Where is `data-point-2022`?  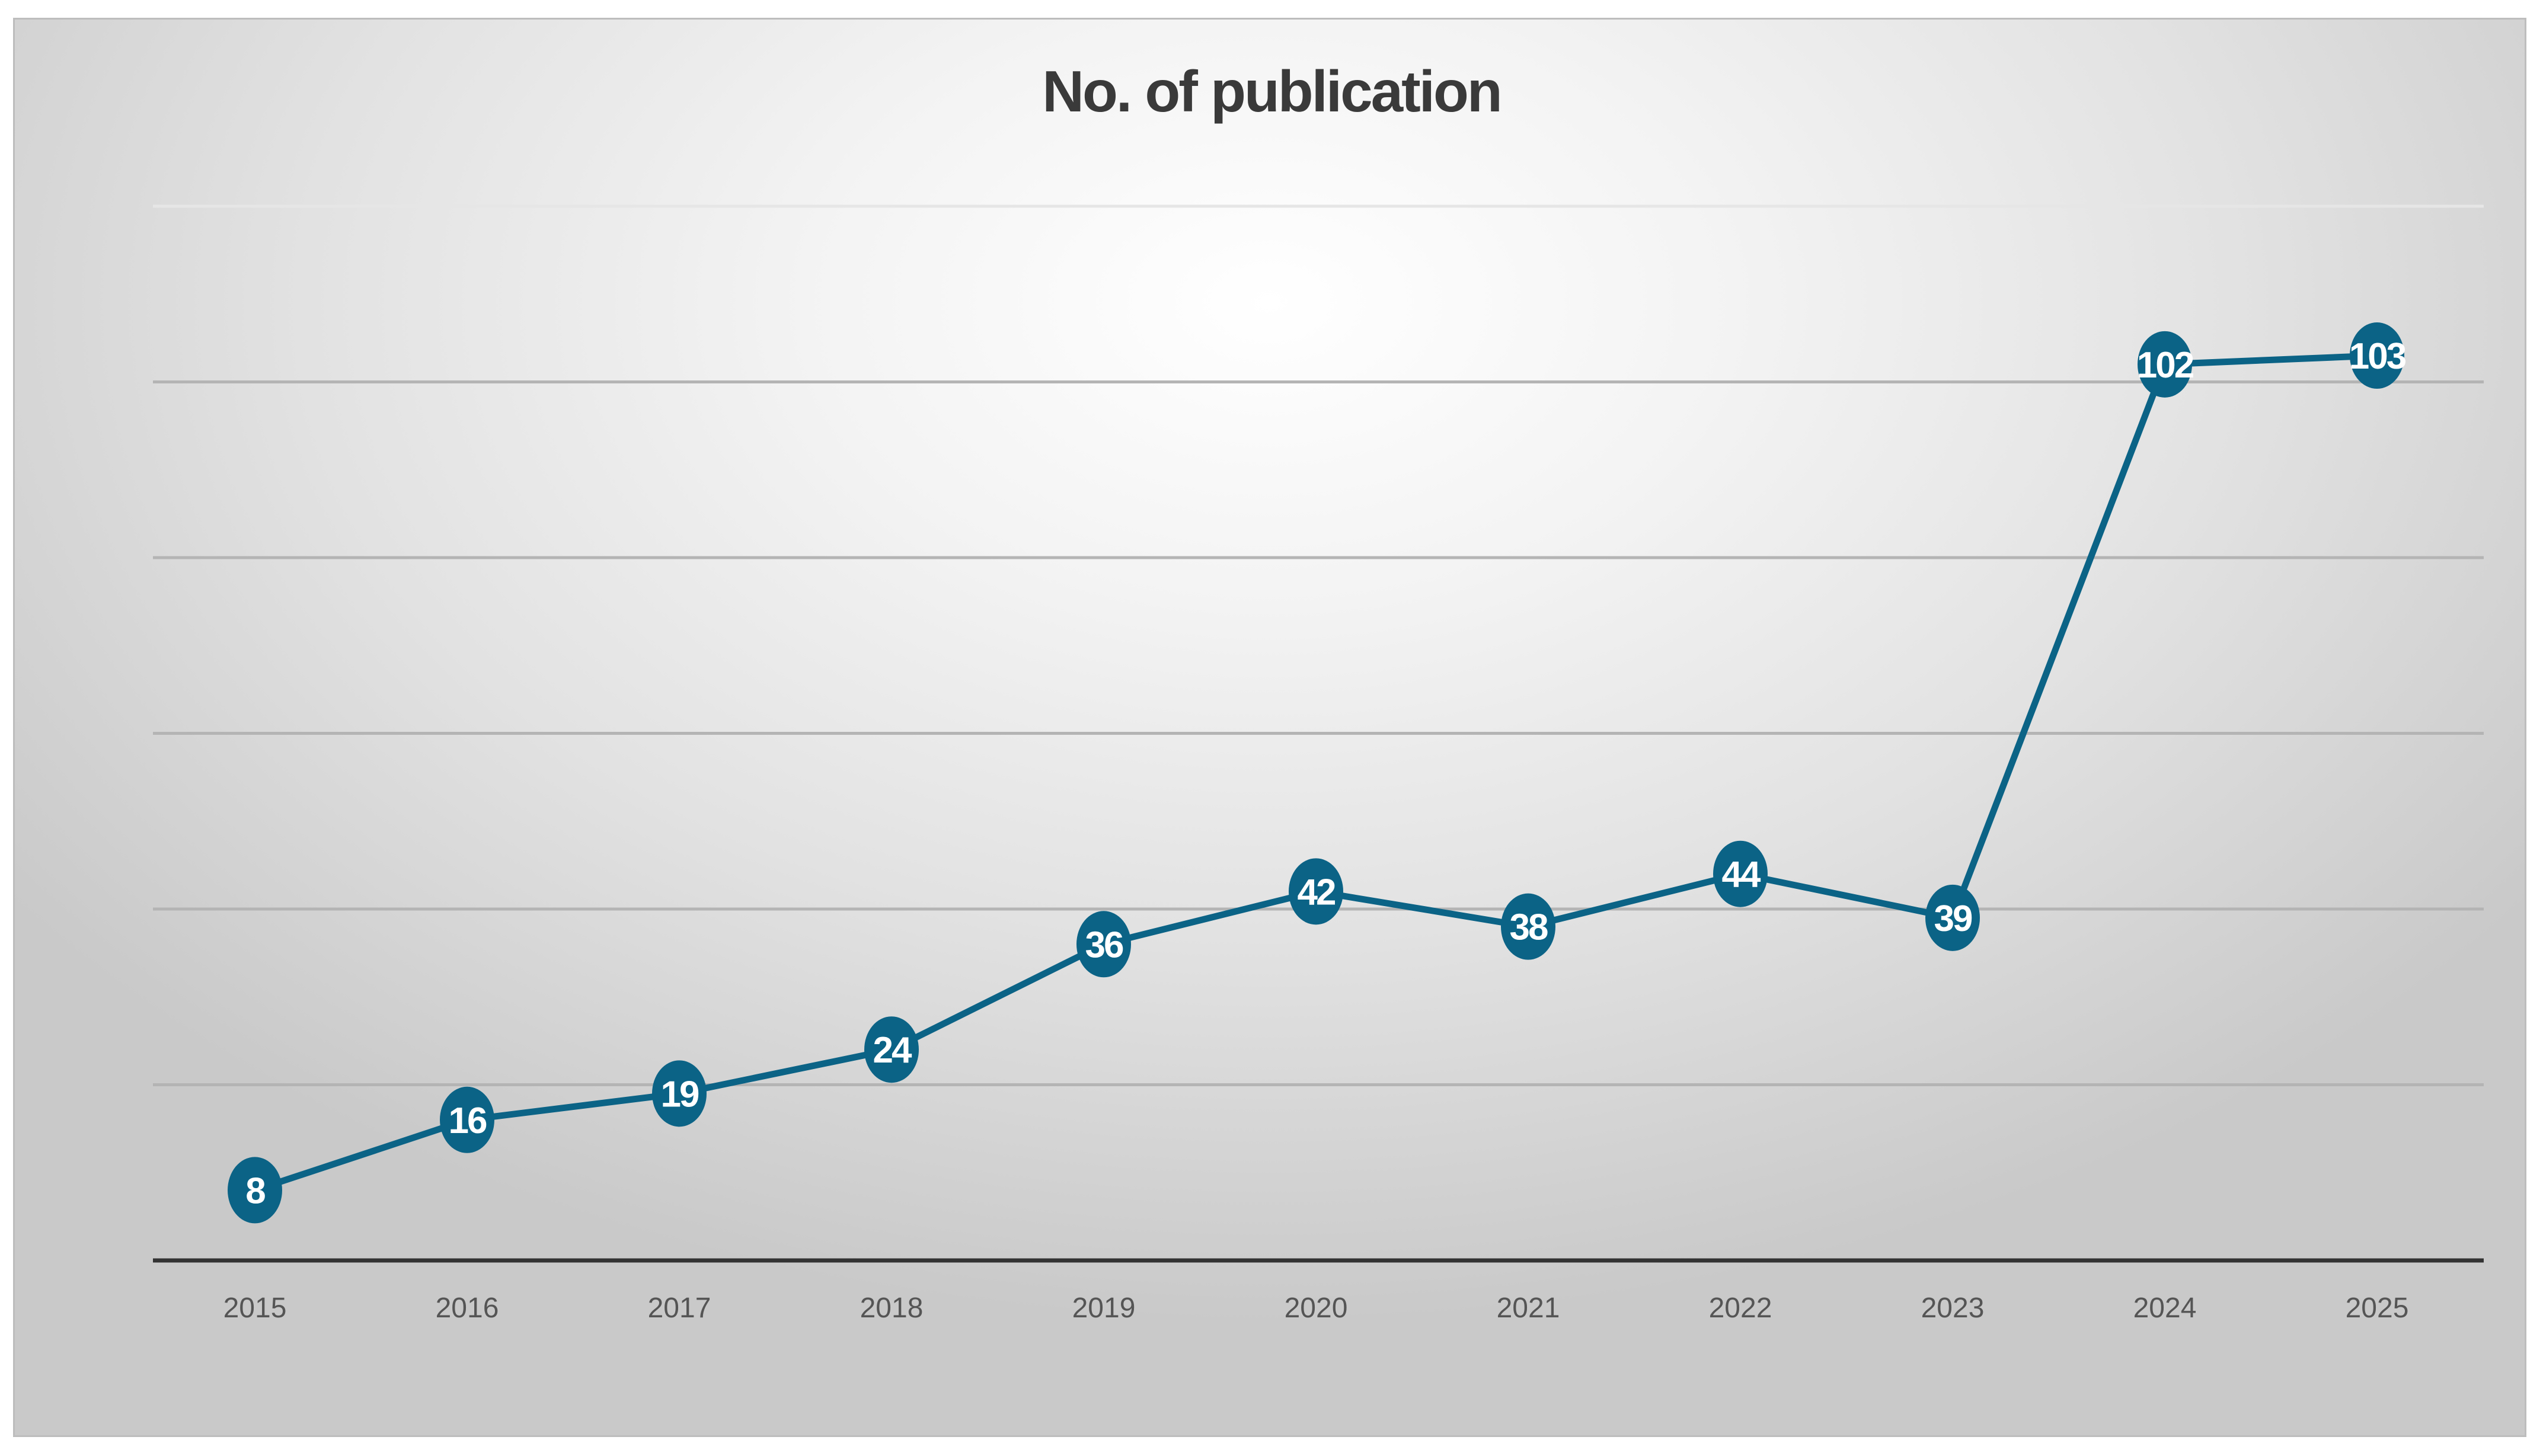
data-point-2022 is located at coordinates (1740, 873).